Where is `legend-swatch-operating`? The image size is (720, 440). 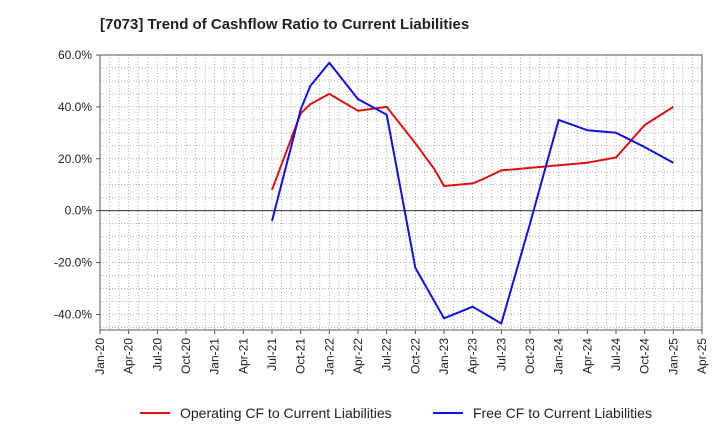 legend-swatch-operating is located at coordinates (155, 413).